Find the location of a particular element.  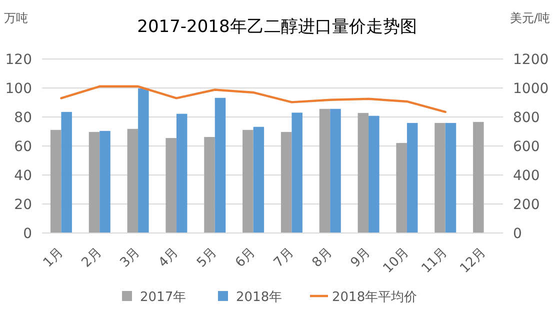

y-tick-label: 20 is located at coordinates (23, 205).